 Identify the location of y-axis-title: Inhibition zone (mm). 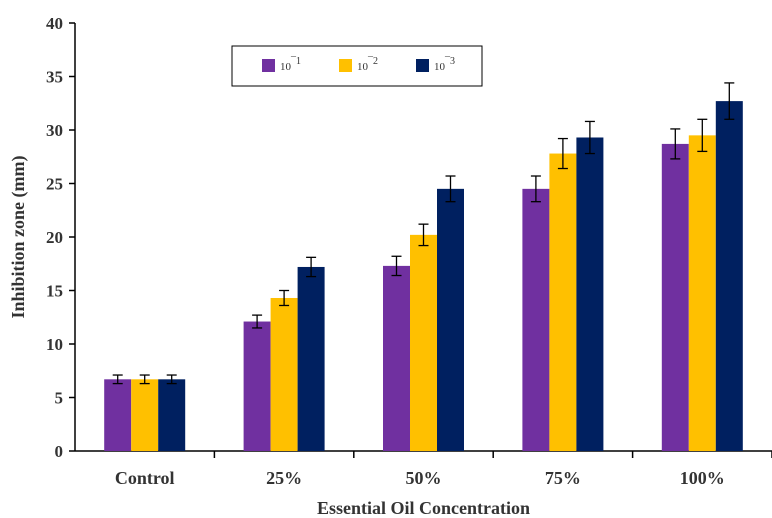
(18, 236).